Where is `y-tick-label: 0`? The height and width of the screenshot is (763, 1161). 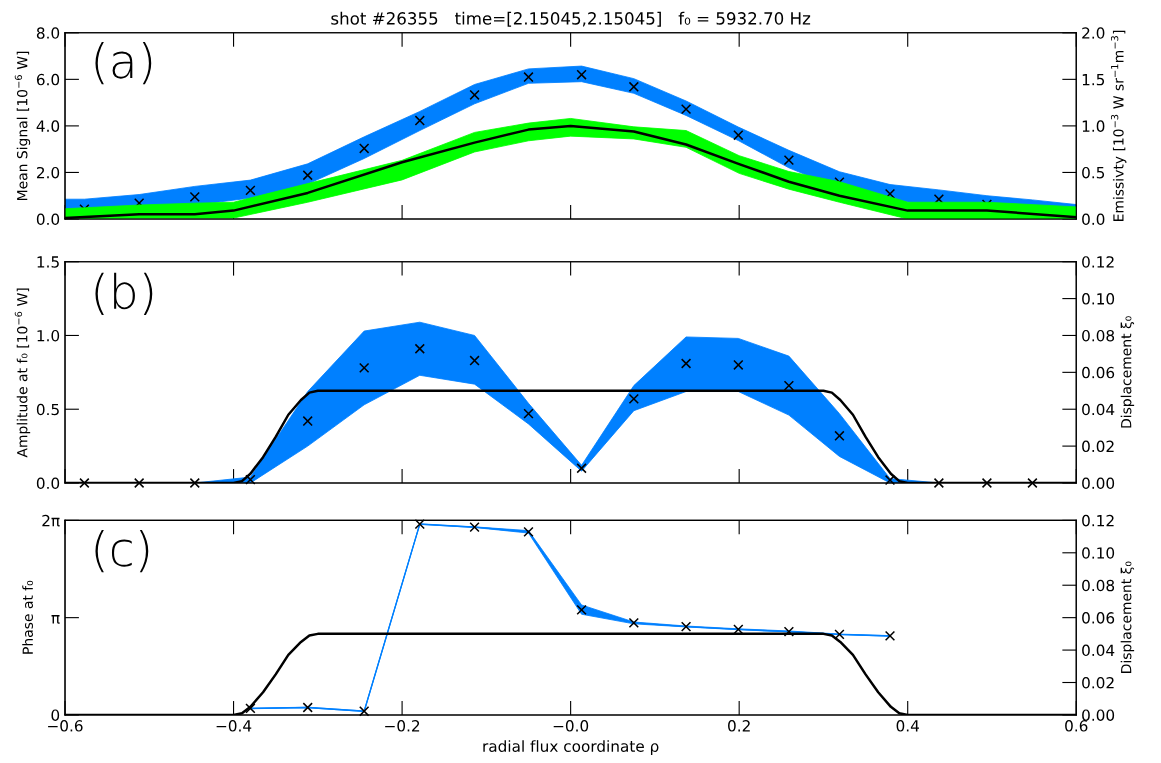
y-tick-label: 0 is located at coordinates (55, 715).